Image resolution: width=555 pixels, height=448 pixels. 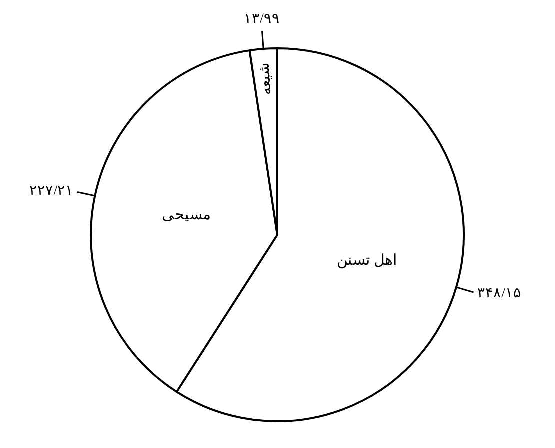 I want to click on slice-label: شیعه, so click(x=265, y=79).